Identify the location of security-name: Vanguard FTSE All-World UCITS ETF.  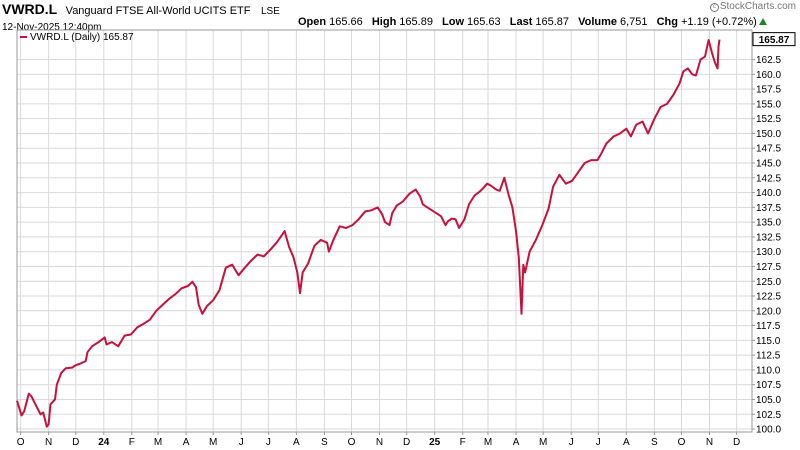
(158, 11).